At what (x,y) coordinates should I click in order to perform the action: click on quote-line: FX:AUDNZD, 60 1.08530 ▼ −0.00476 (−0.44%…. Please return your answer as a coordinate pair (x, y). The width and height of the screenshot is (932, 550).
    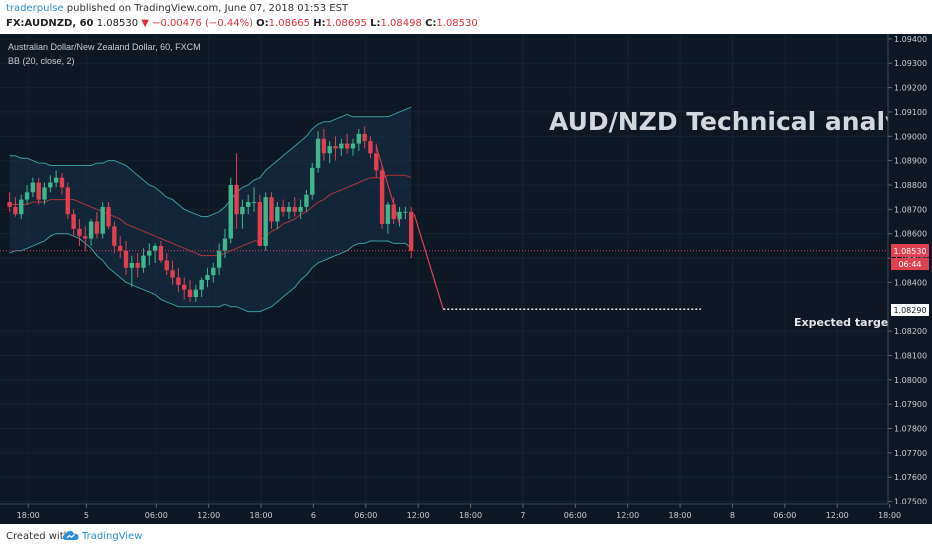
    Looking at the image, I should click on (242, 23).